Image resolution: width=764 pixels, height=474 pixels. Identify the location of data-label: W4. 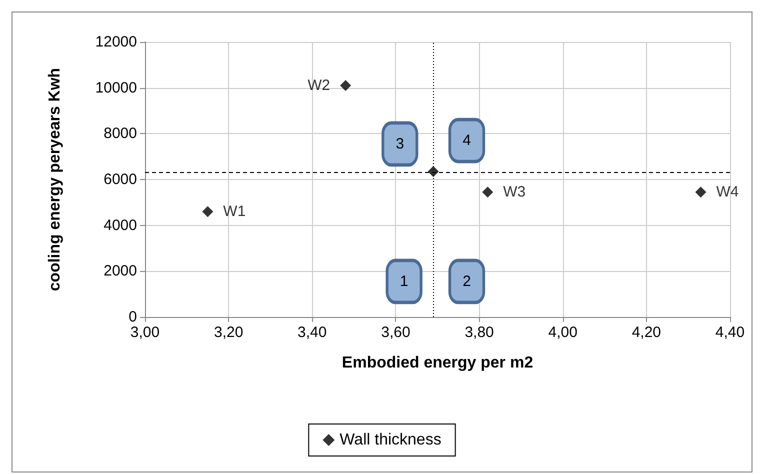
(727, 192).